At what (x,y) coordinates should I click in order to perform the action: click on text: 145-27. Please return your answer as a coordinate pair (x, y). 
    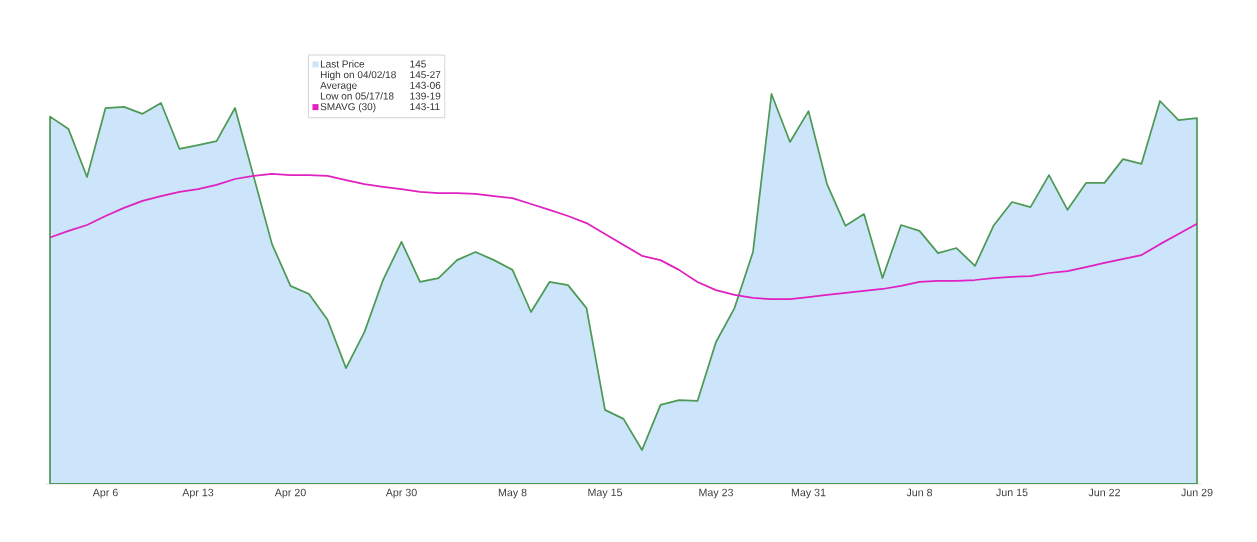
    Looking at the image, I should click on (425, 75).